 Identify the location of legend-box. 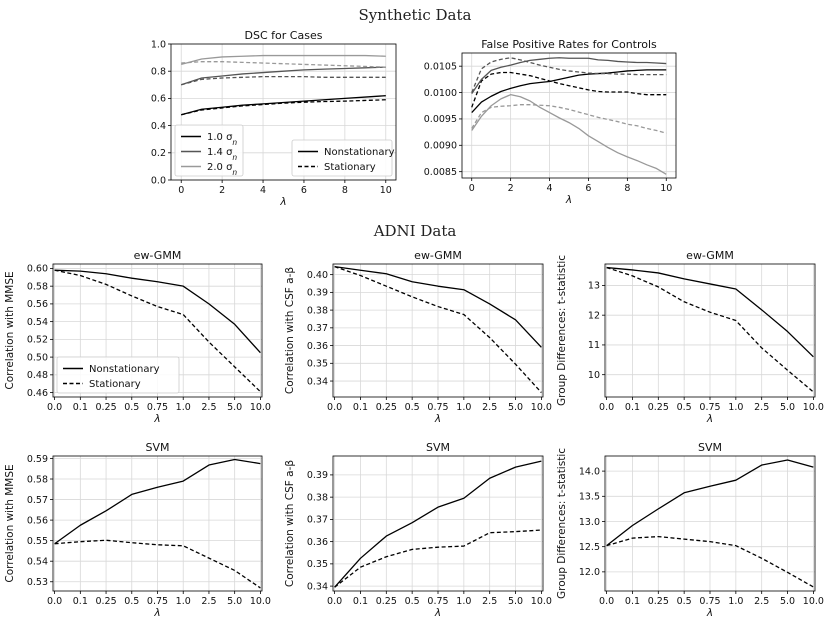
(342, 158).